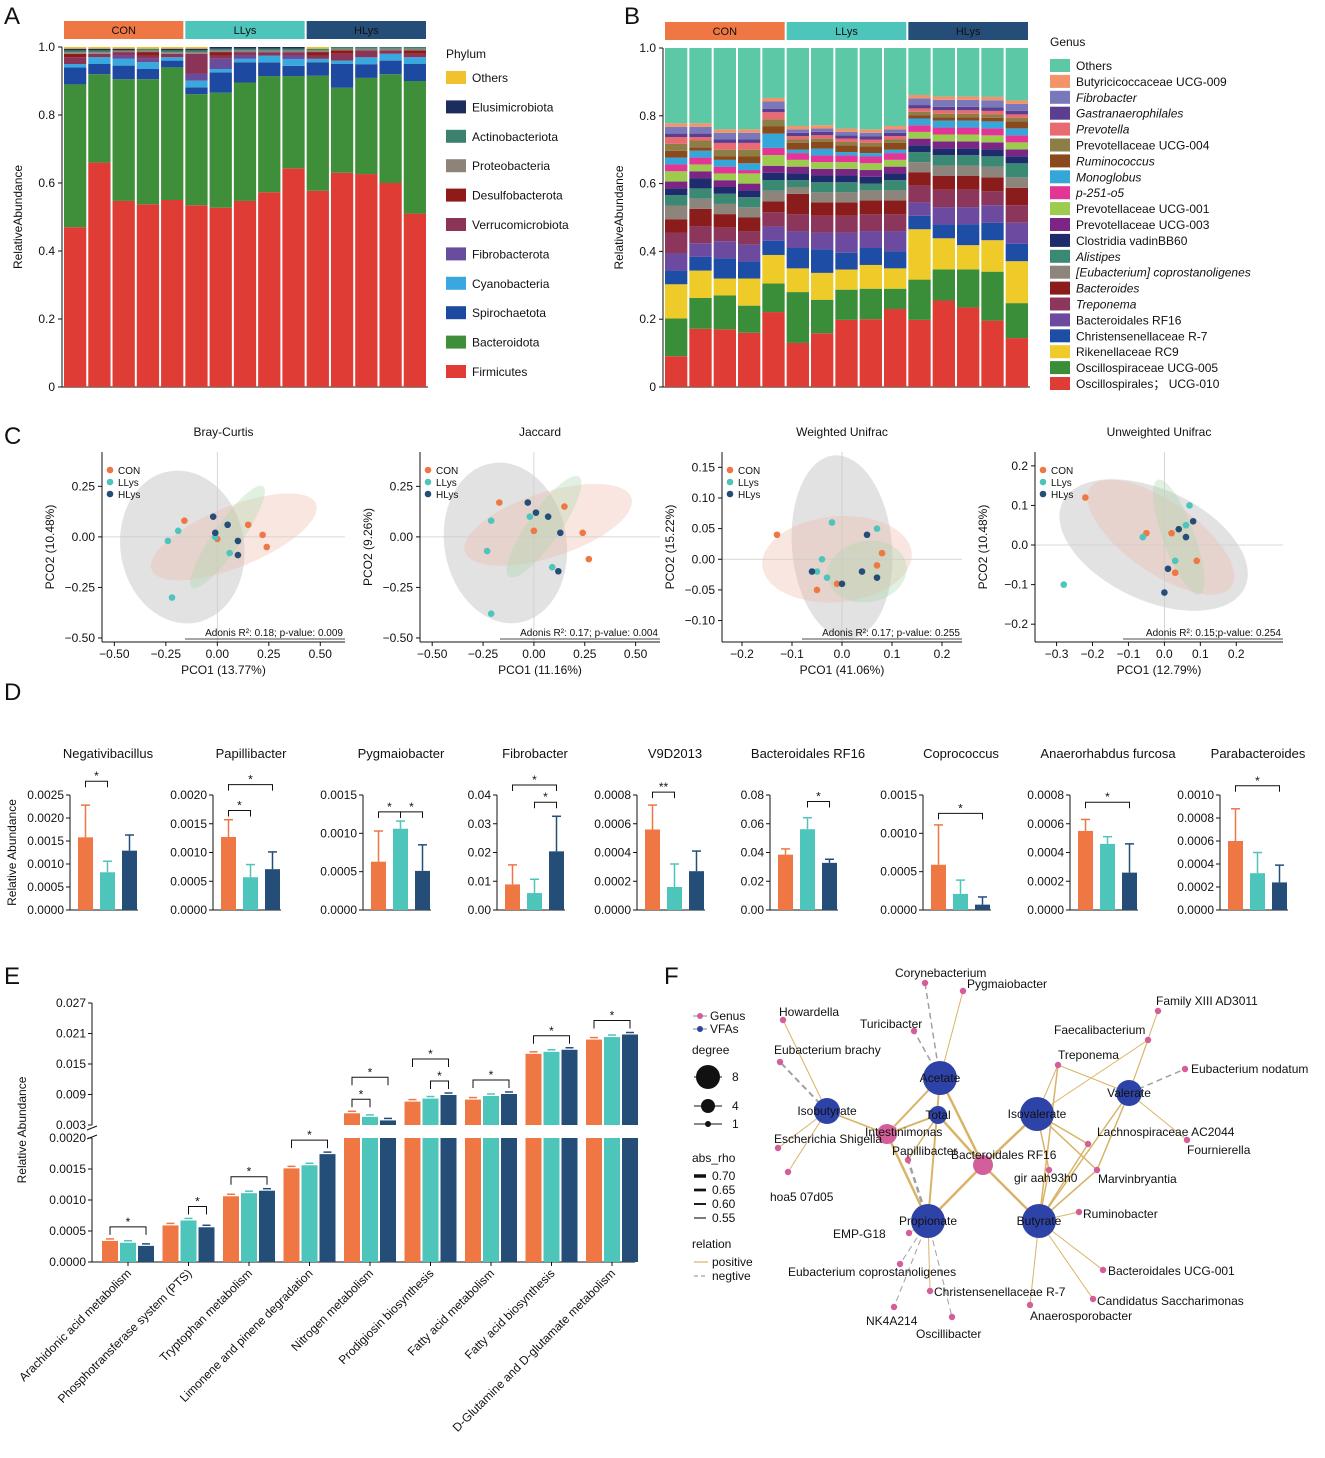 The width and height of the screenshot is (1325, 1458). What do you see at coordinates (724, 1204) in the screenshot?
I see `legend-label: 0.60` at bounding box center [724, 1204].